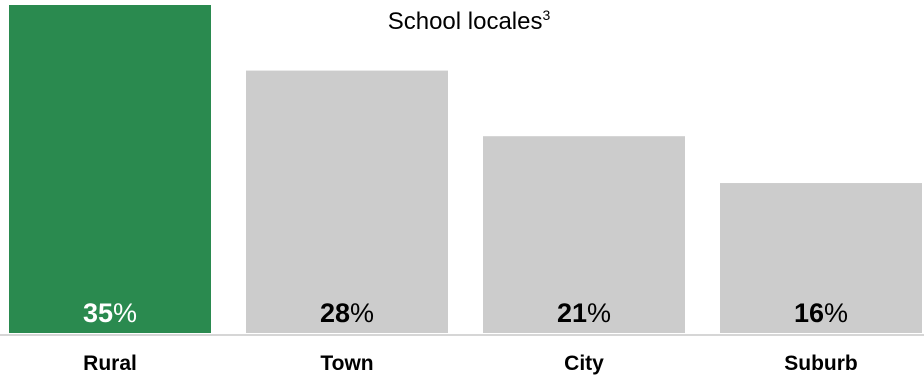 This screenshot has height=379, width=924. Describe the element at coordinates (346, 363) in the screenshot. I see `category-label-town: Town` at that location.